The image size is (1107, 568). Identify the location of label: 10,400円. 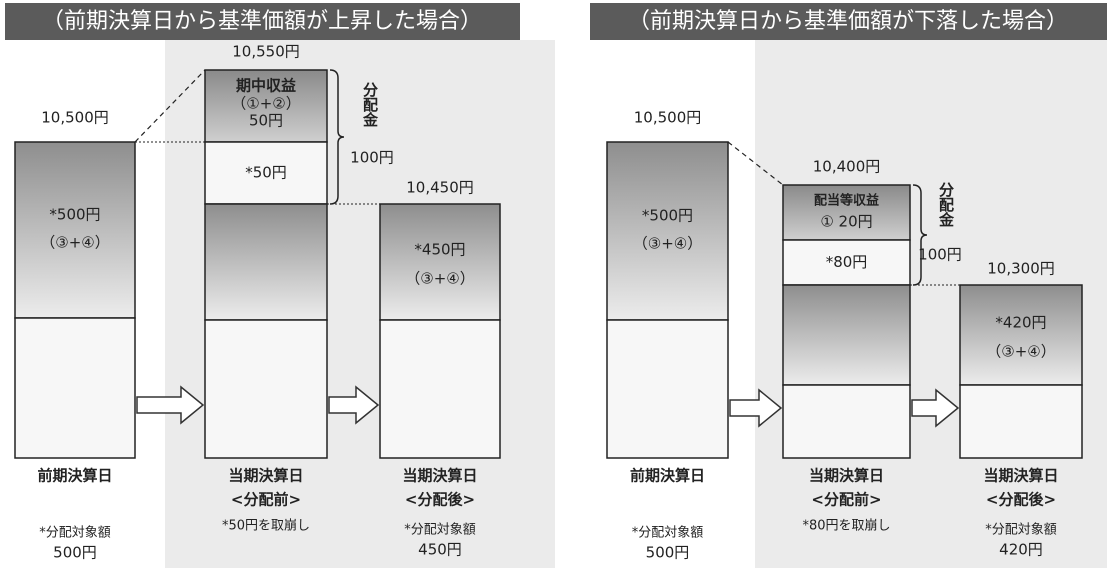
(847, 167).